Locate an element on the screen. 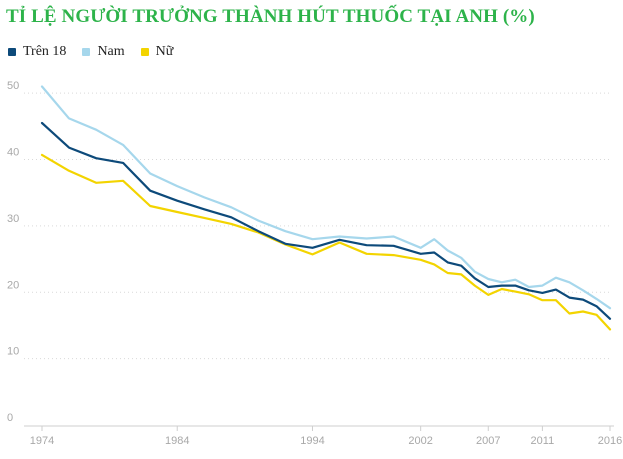 This screenshot has height=459, width=623. y-tick-label-50: 50 is located at coordinates (13, 86).